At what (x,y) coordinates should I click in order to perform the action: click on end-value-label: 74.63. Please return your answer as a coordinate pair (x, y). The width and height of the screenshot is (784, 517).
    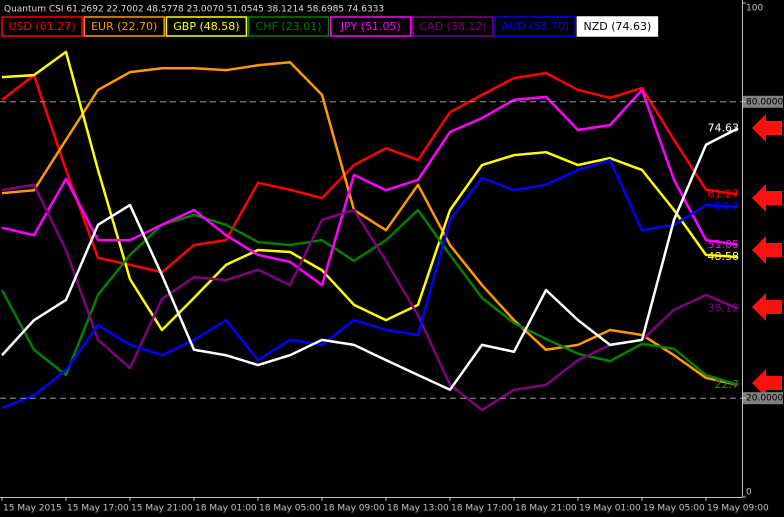
    Looking at the image, I should click on (724, 127).